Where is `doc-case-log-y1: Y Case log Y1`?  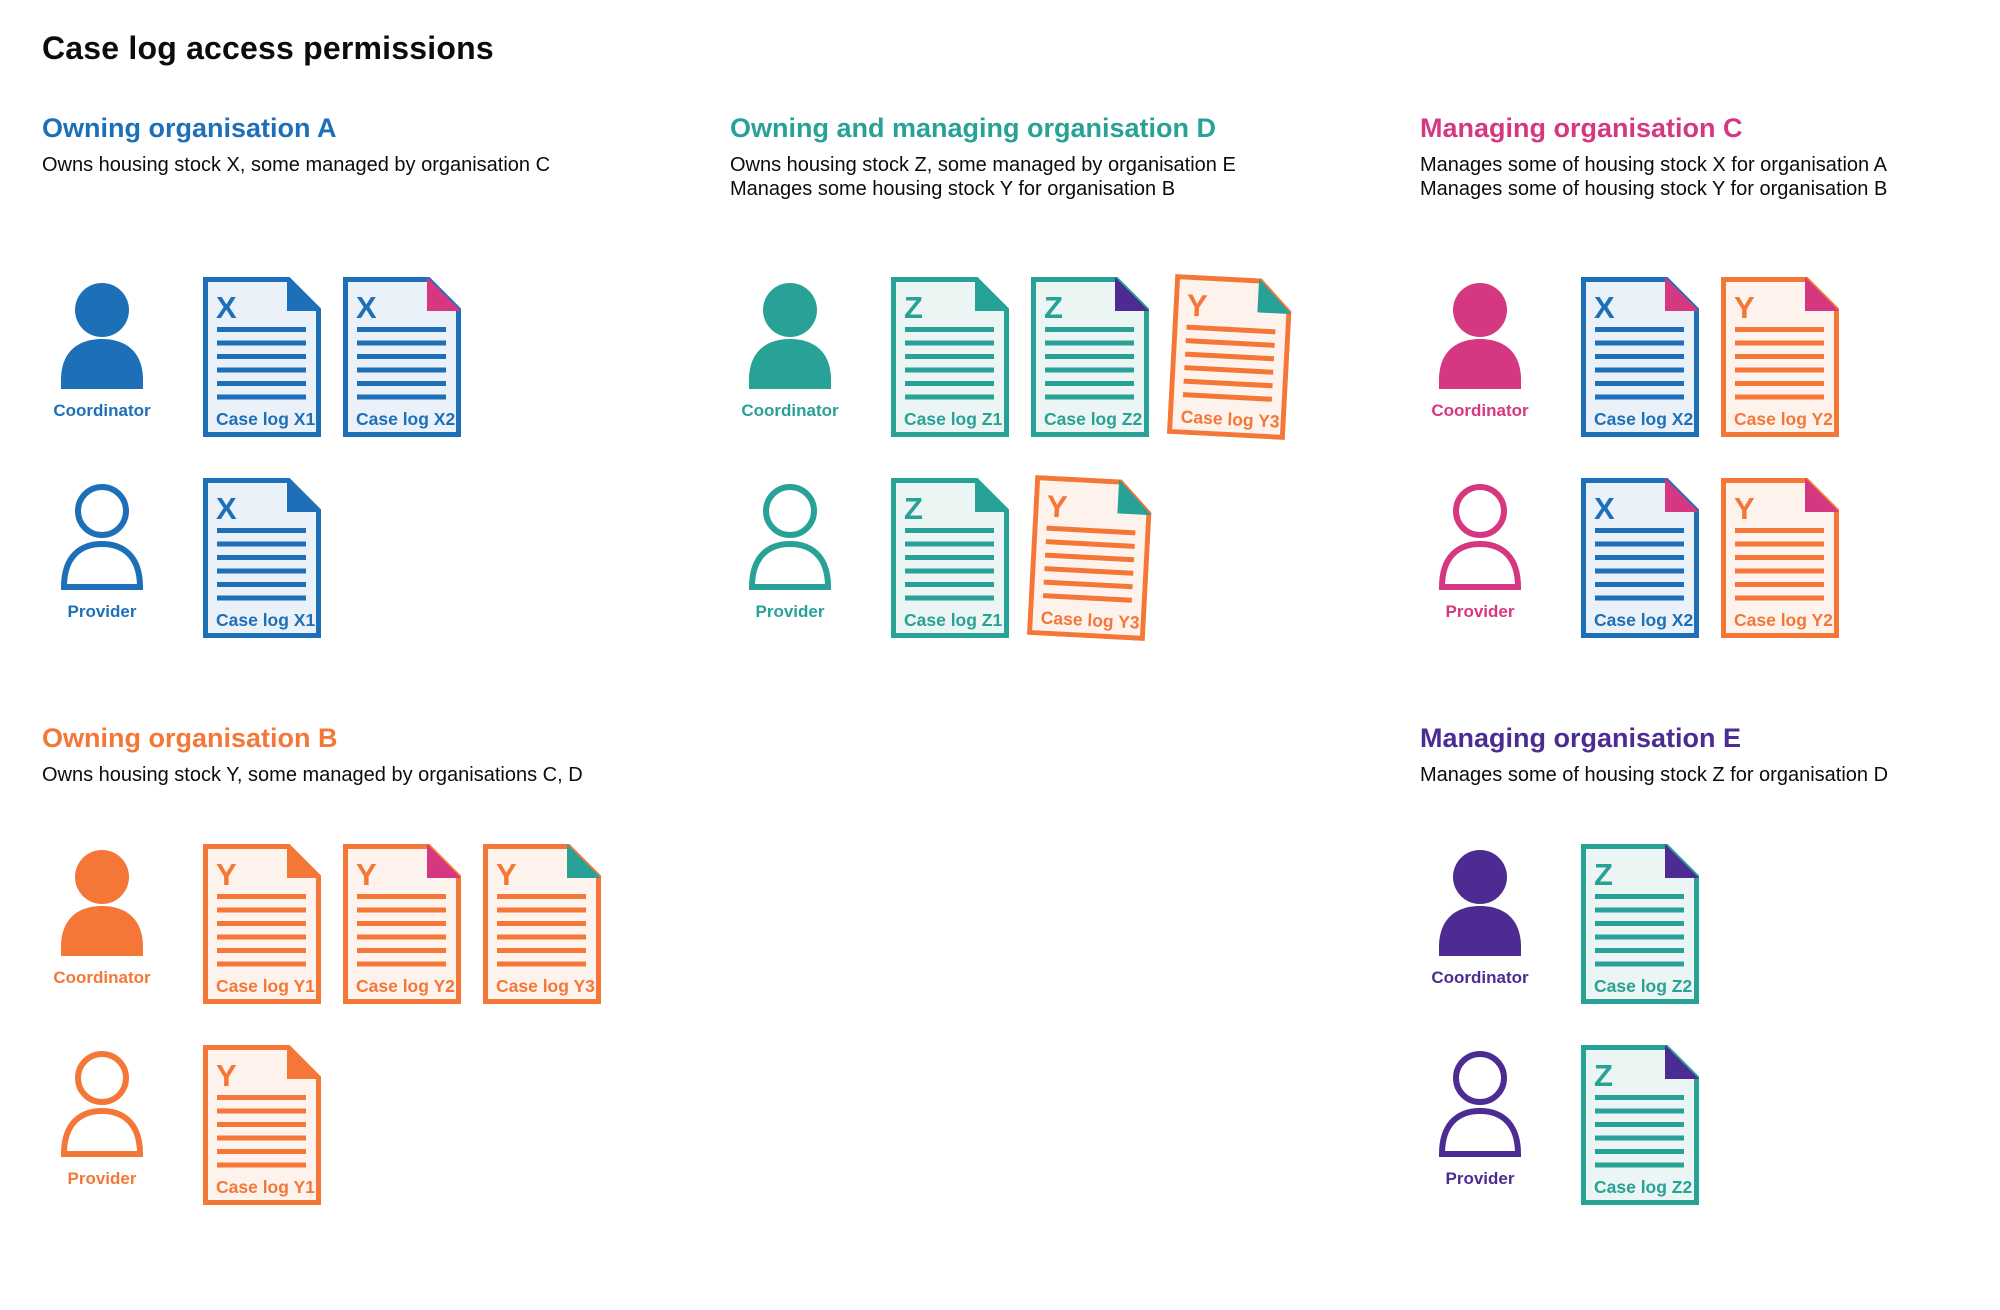
doc-case-log-y1: Y Case log Y1 is located at coordinates (262, 924).